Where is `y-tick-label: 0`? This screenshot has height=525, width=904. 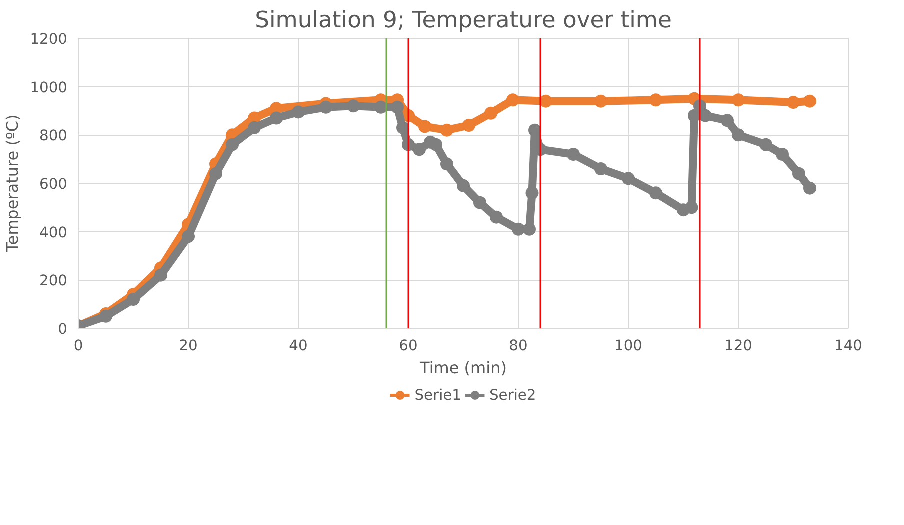
y-tick-label: 0 is located at coordinates (63, 329).